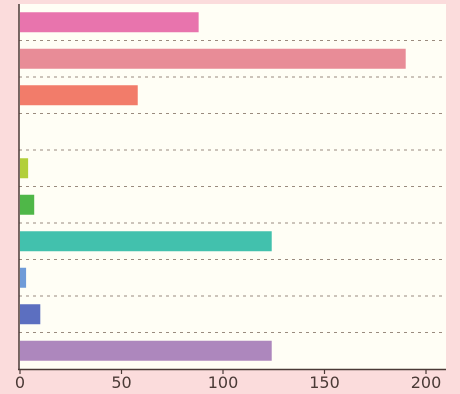 This screenshot has width=460, height=394. What do you see at coordinates (223, 382) in the screenshot?
I see `x-tick-label: 100` at bounding box center [223, 382].